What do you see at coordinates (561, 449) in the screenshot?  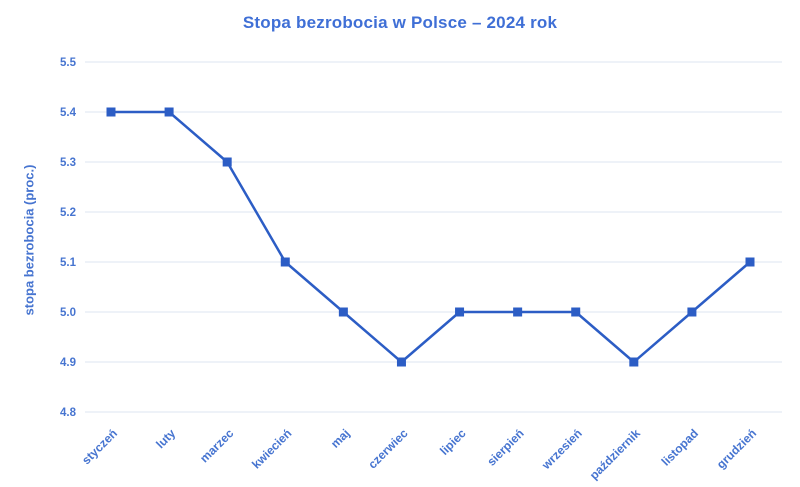 I see `x-tick-label: wrzesień` at bounding box center [561, 449].